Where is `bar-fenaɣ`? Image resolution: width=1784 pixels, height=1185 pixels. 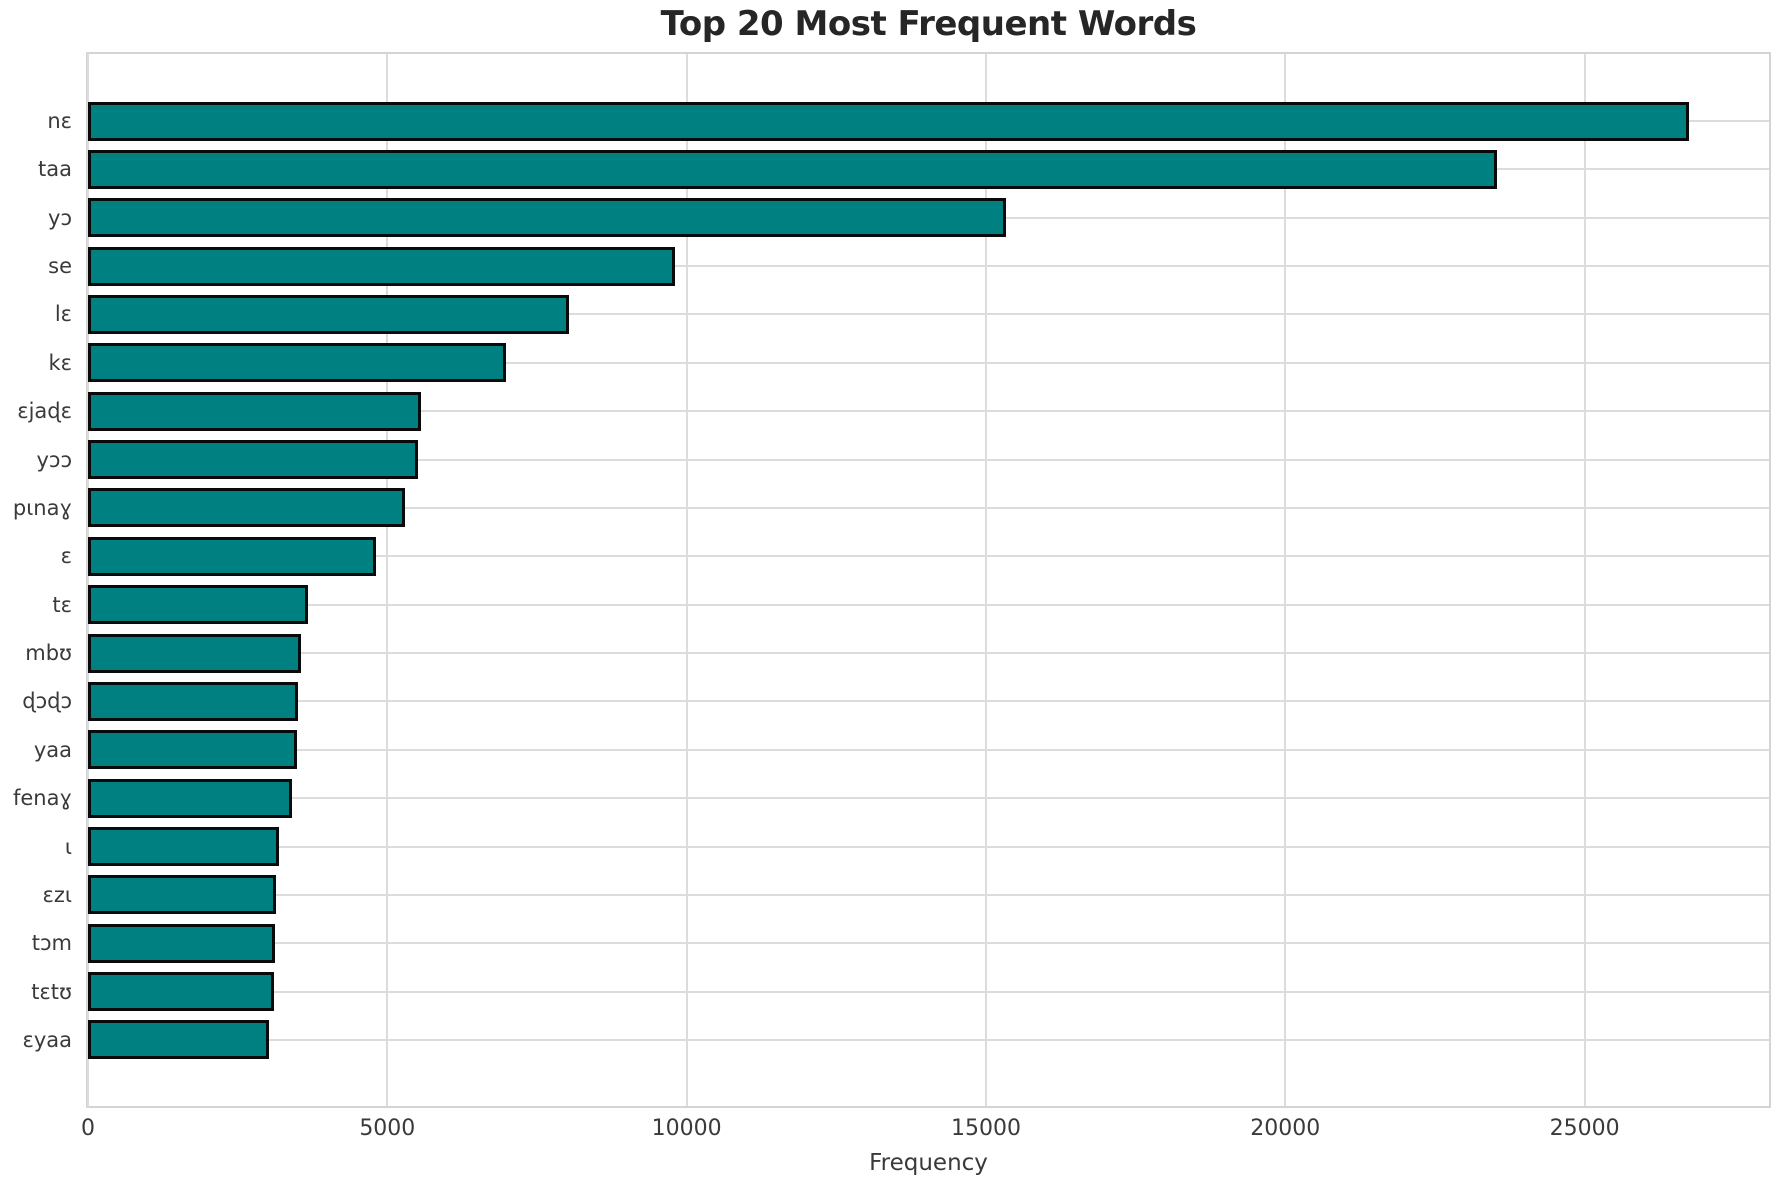 bar-fenaɣ is located at coordinates (190, 798).